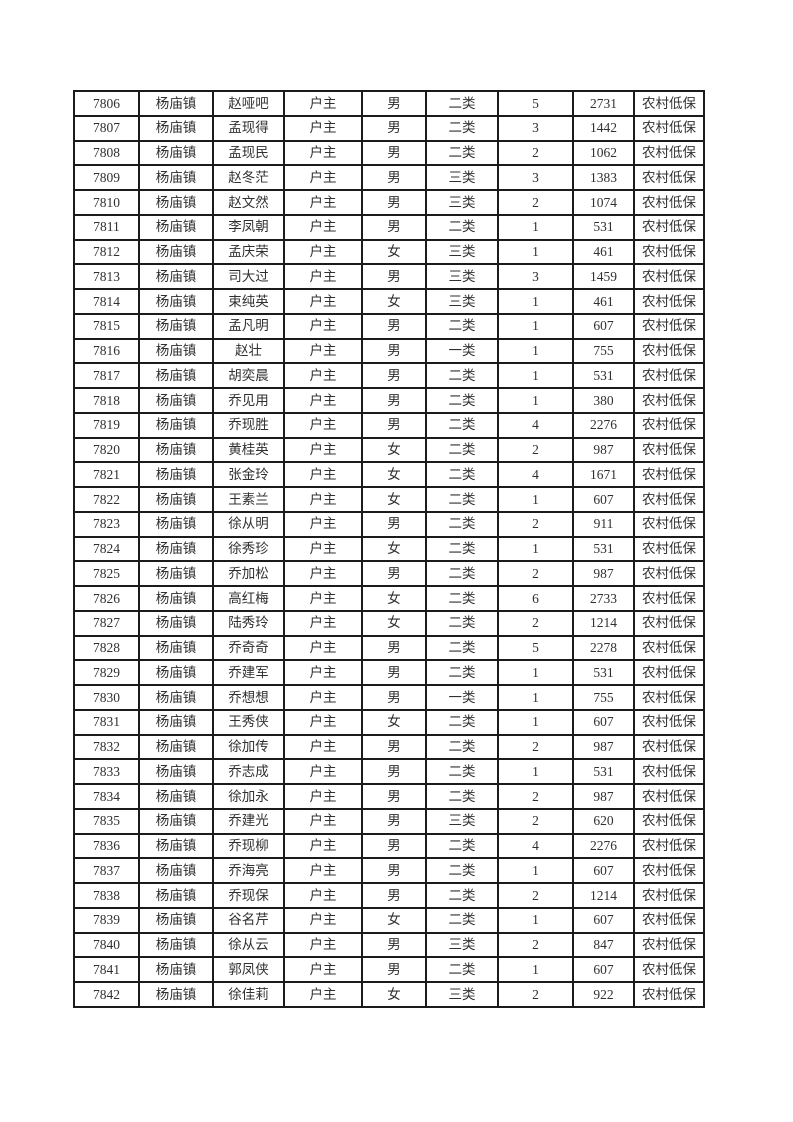 This screenshot has width=793, height=1122. What do you see at coordinates (603, 573) in the screenshot?
I see `cell-amount: 987` at bounding box center [603, 573].